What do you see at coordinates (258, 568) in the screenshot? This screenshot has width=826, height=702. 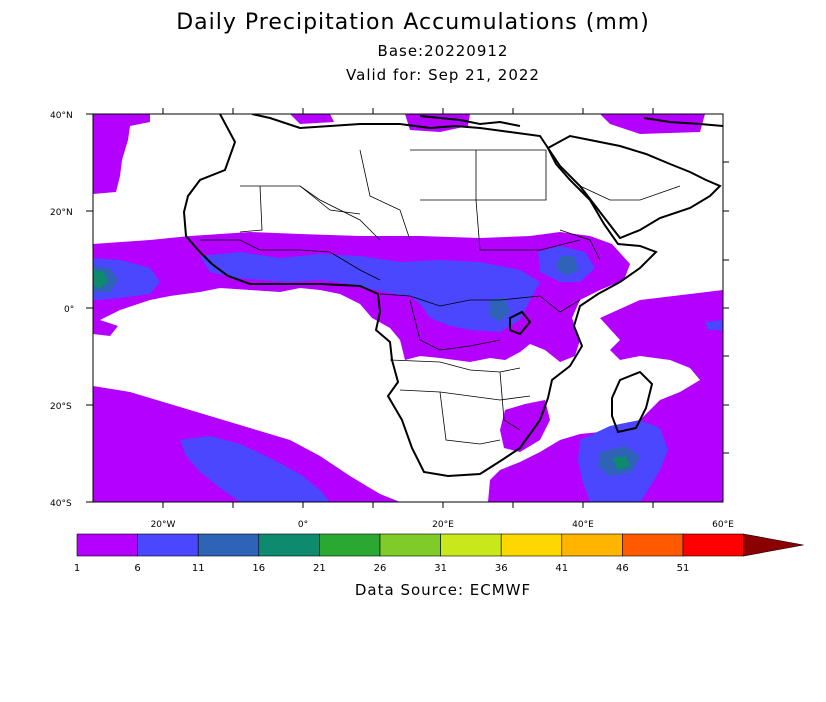 I see `colorbar-label: 16` at bounding box center [258, 568].